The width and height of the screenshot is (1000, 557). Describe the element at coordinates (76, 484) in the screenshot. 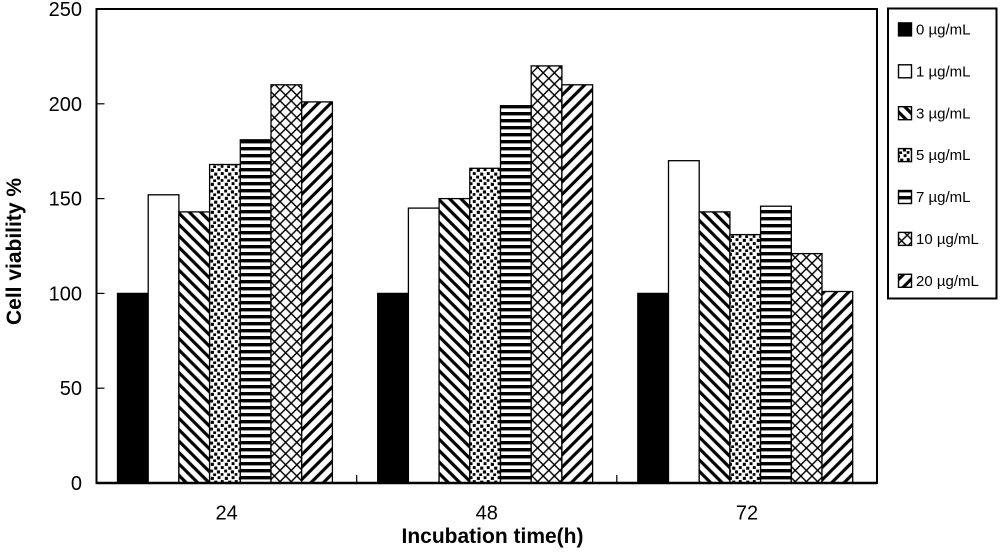

I see `svg-text: 0` at that location.